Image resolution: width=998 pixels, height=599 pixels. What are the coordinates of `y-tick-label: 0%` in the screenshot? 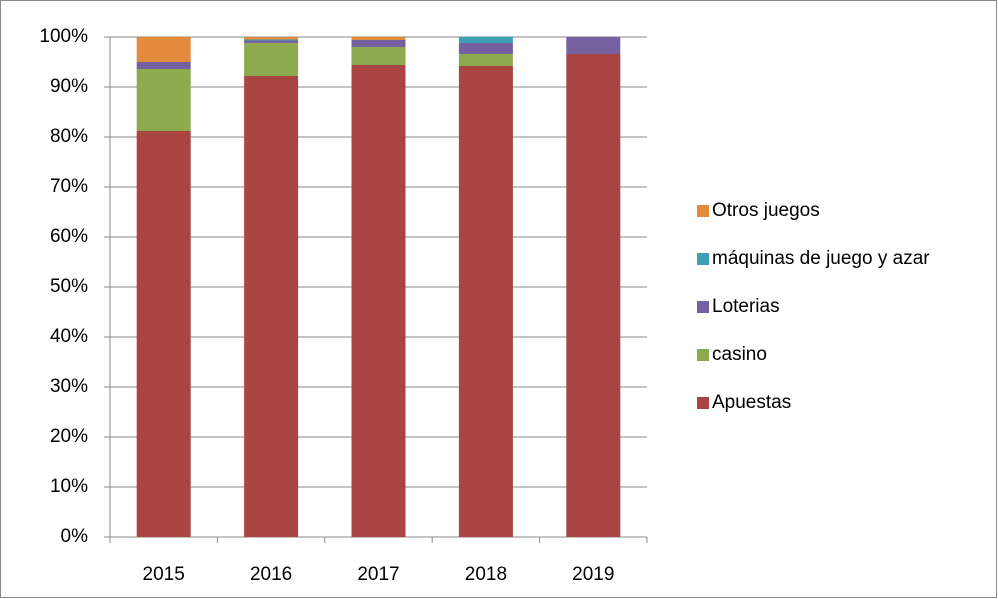 It's located at (75, 536).